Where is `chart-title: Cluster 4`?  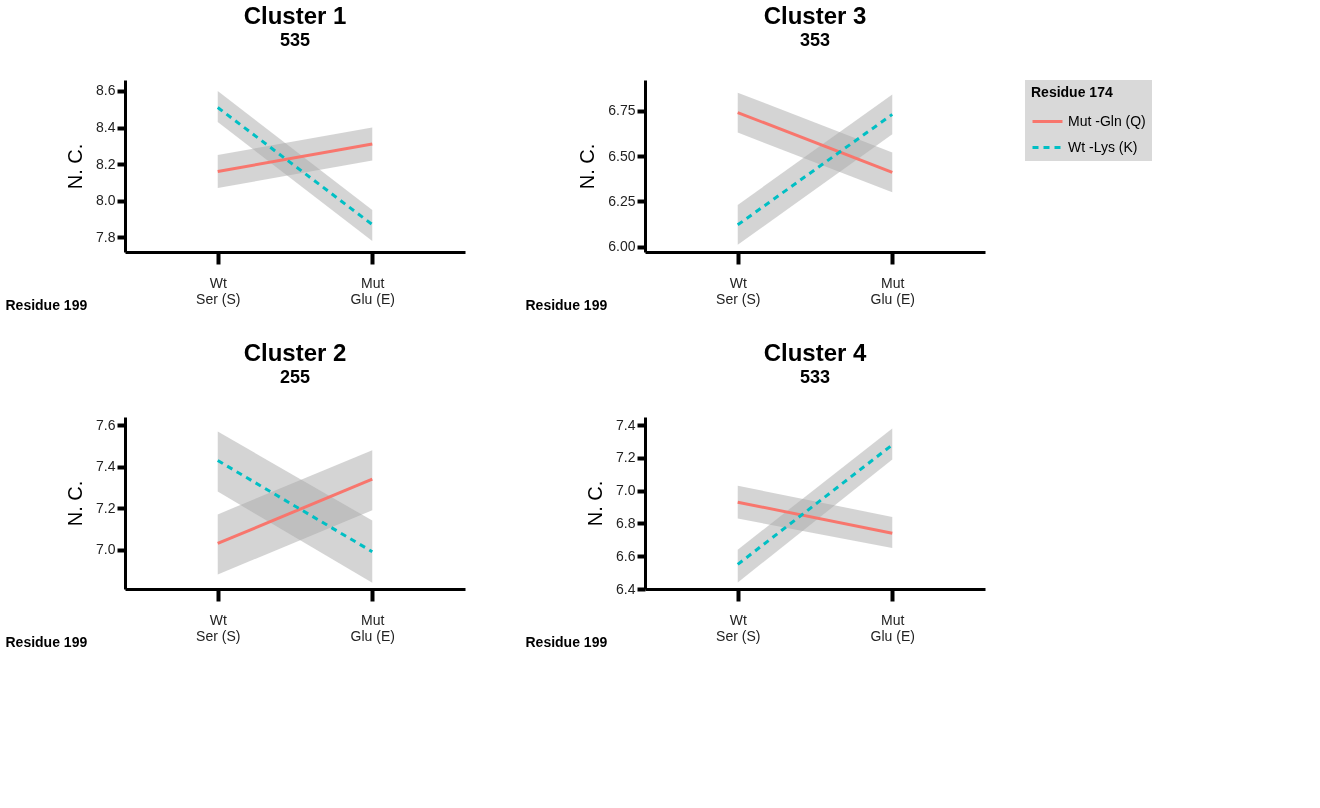 chart-title: Cluster 4 is located at coordinates (815, 352).